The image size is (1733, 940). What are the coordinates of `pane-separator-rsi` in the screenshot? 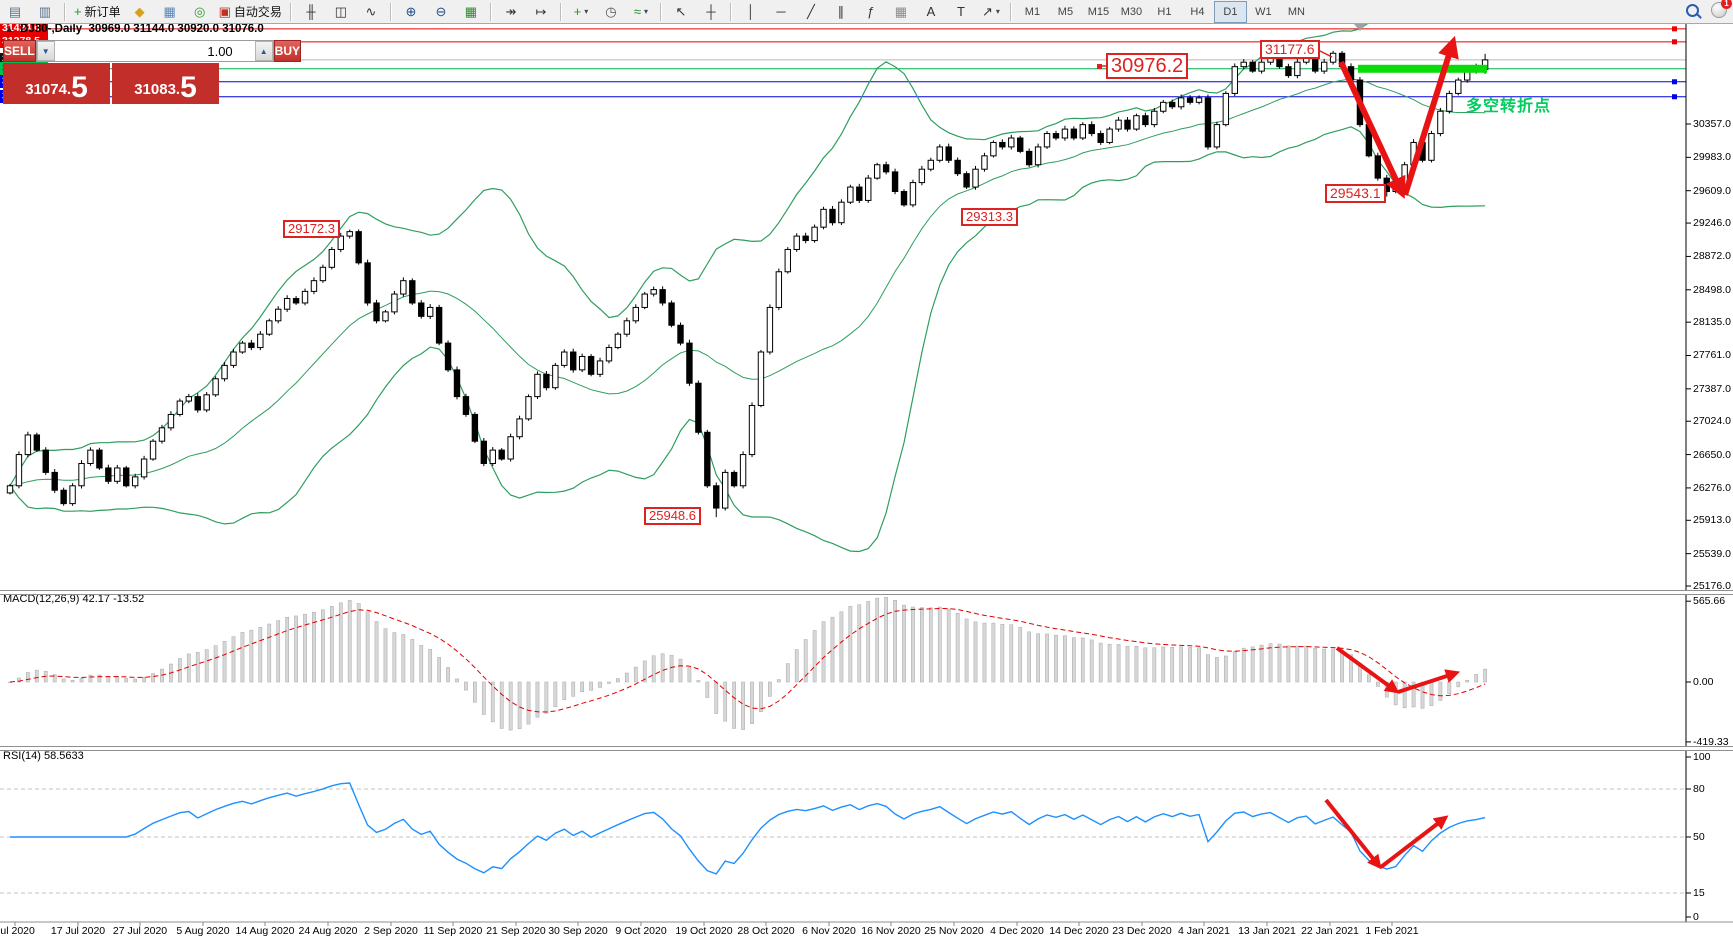 It's located at (866, 748).